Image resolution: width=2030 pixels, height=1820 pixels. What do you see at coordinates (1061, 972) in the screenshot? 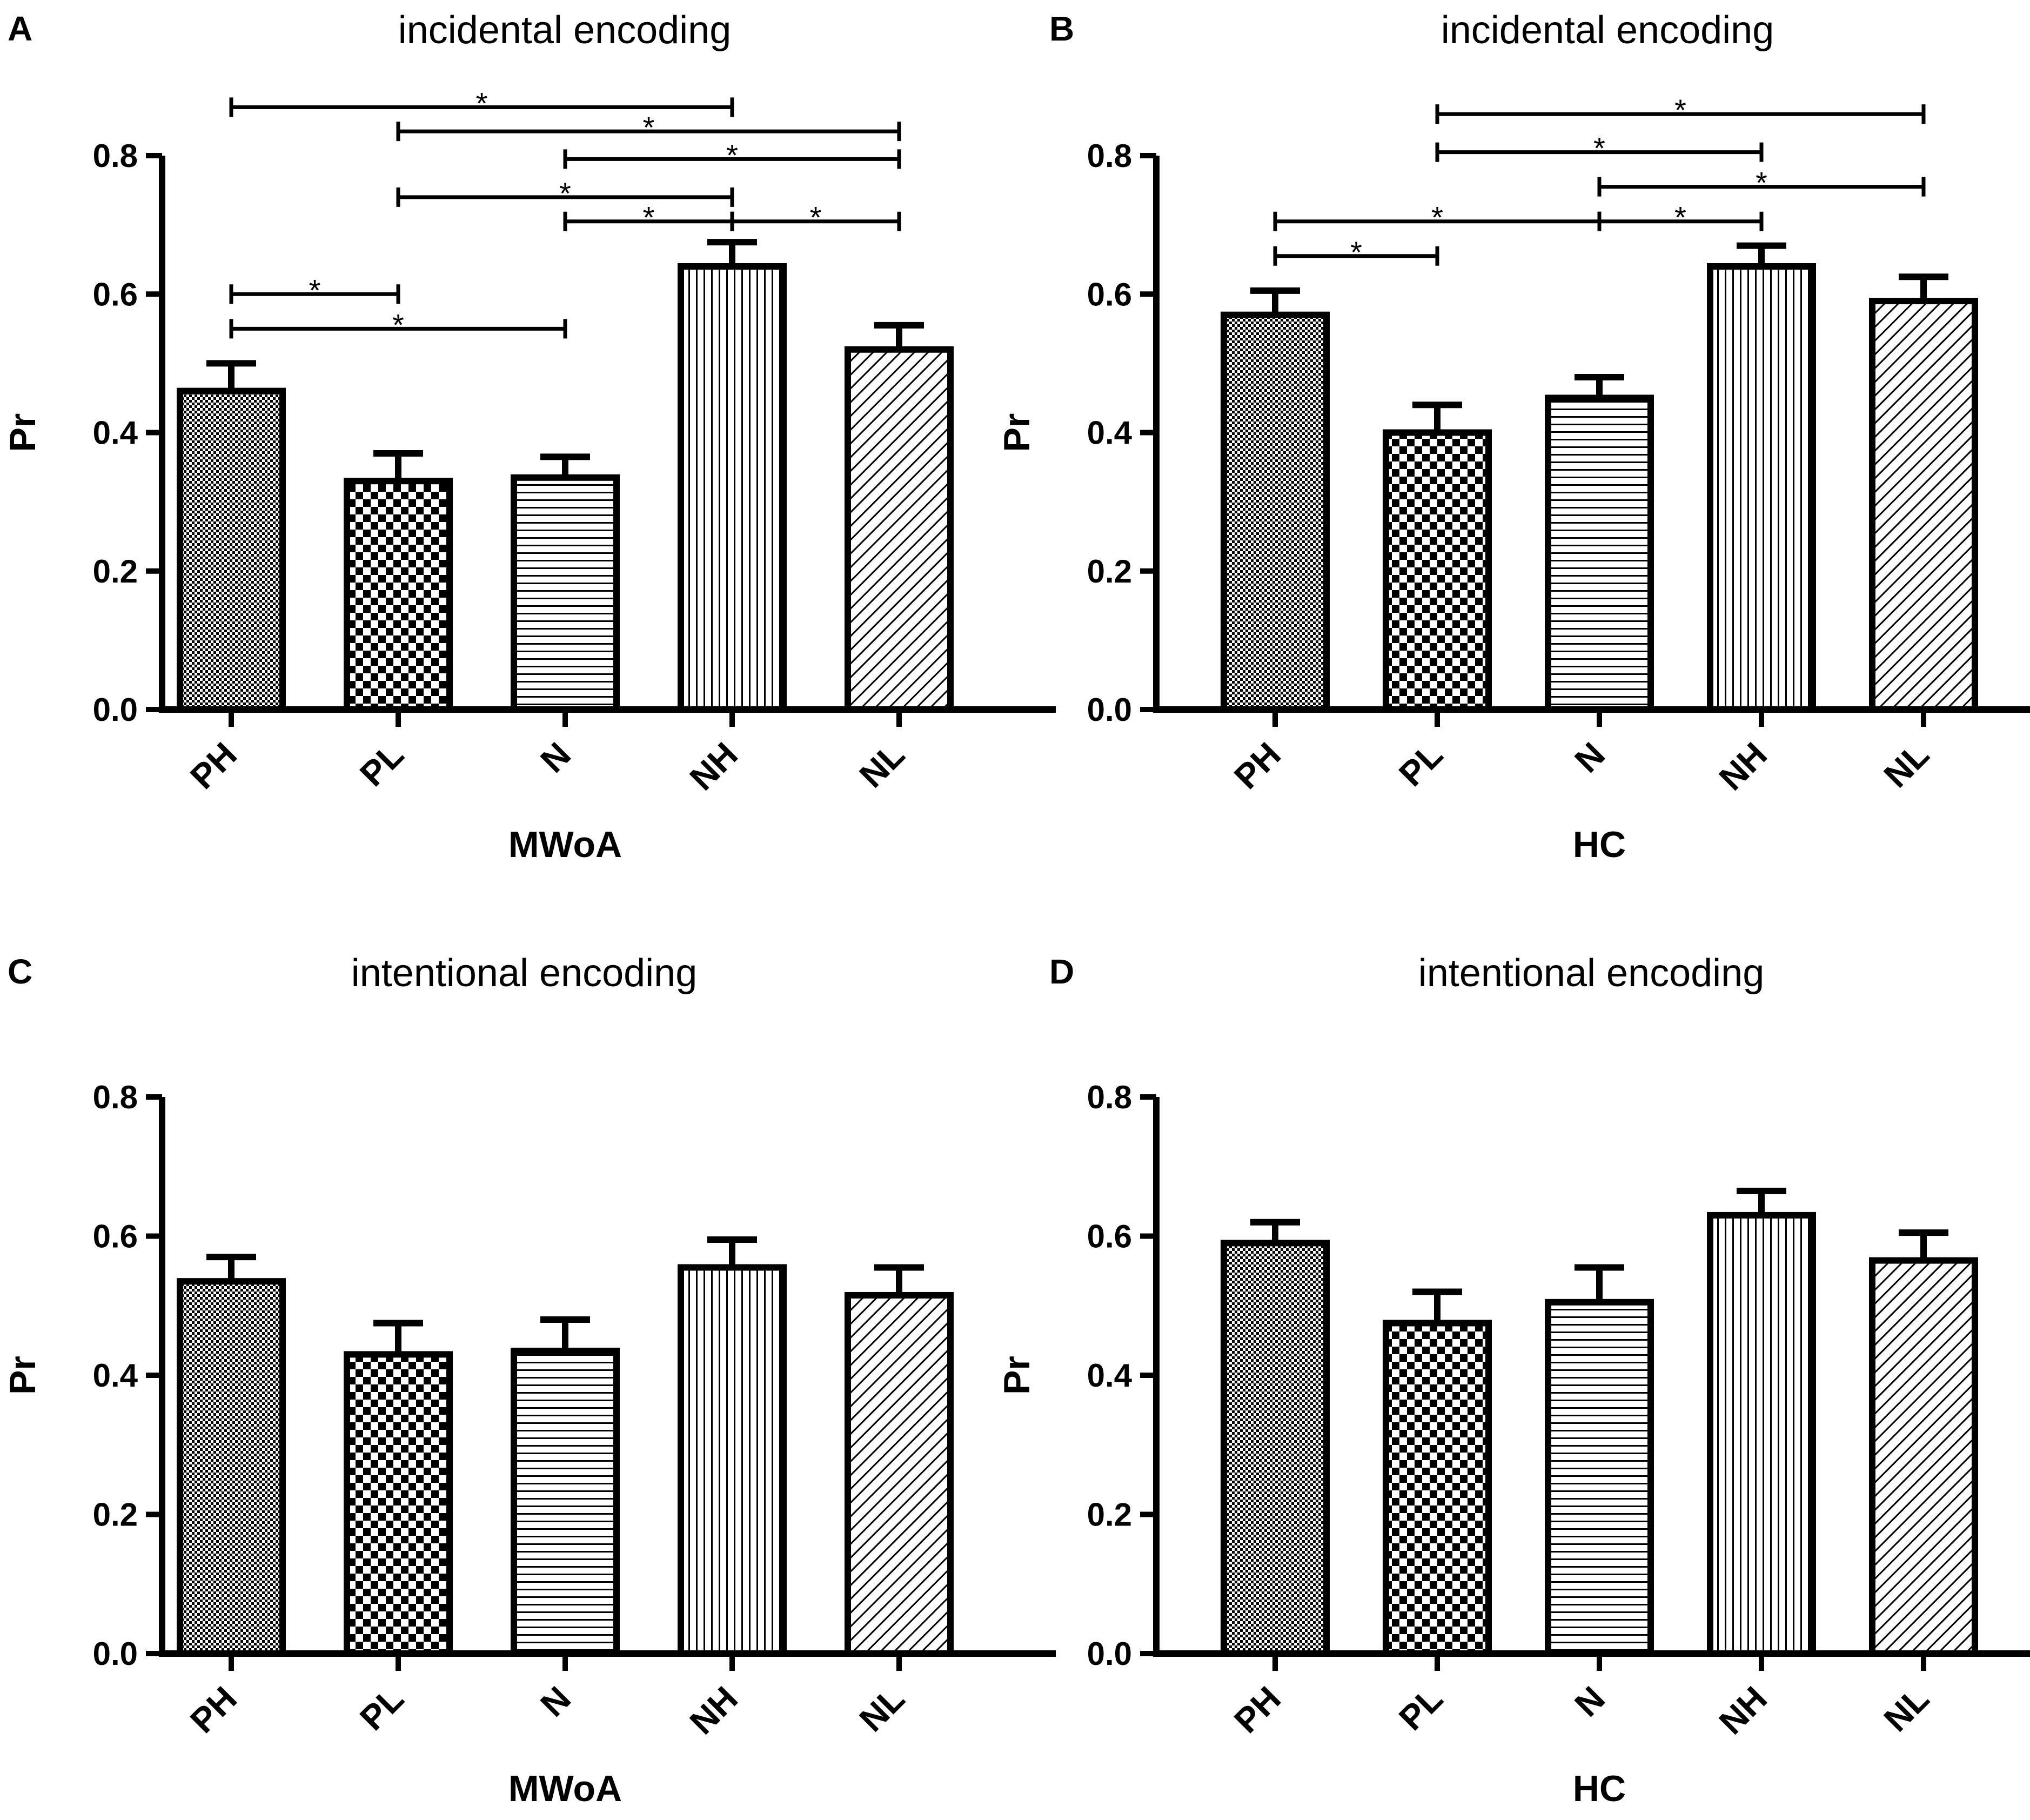
I see `panel-letter: D` at bounding box center [1061, 972].